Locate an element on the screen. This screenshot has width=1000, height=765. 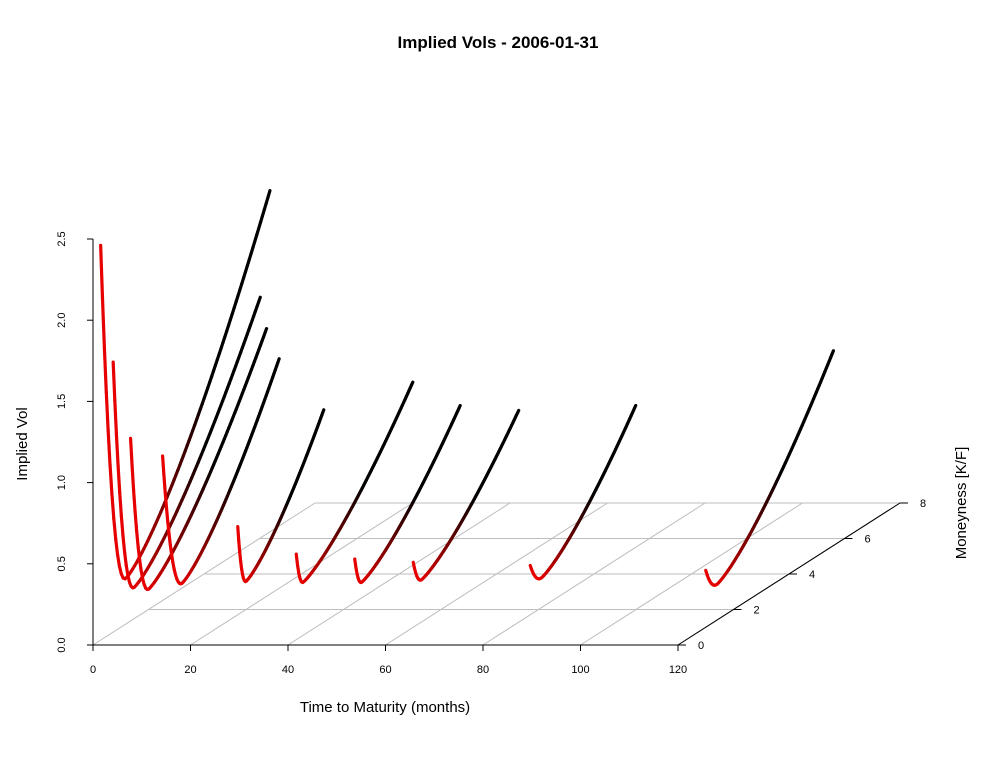
y-tick-label: 2.0 is located at coordinates (62, 320).